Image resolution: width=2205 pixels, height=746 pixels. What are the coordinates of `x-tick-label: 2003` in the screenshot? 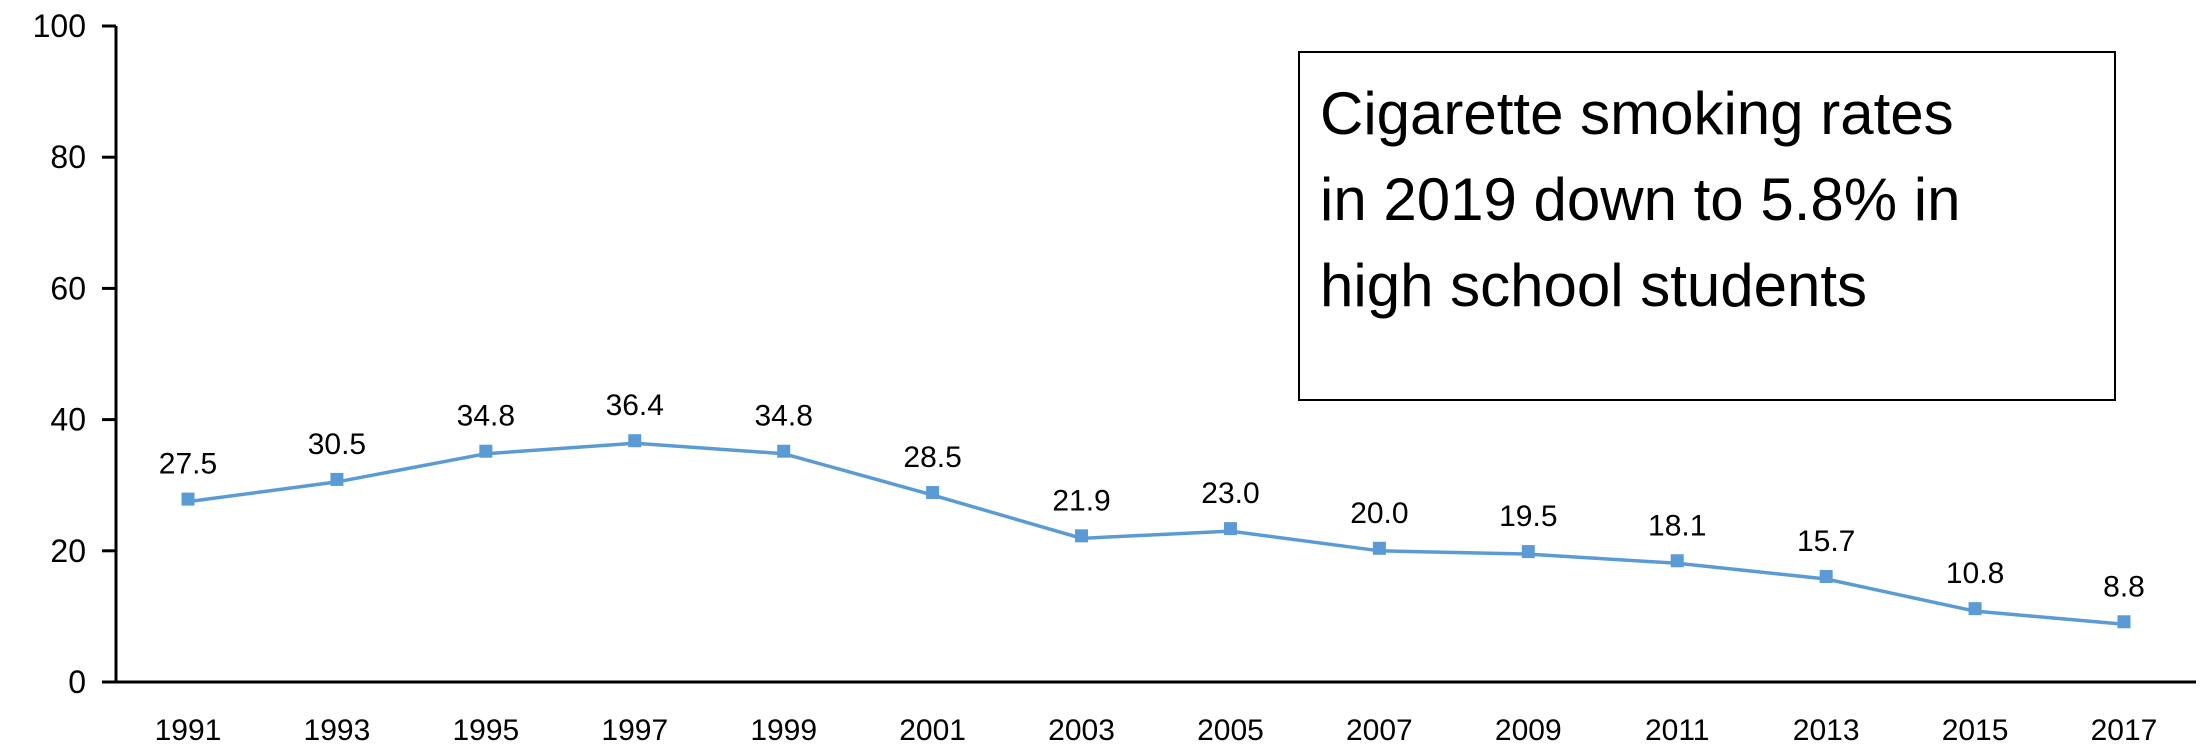 It's located at (1081, 730).